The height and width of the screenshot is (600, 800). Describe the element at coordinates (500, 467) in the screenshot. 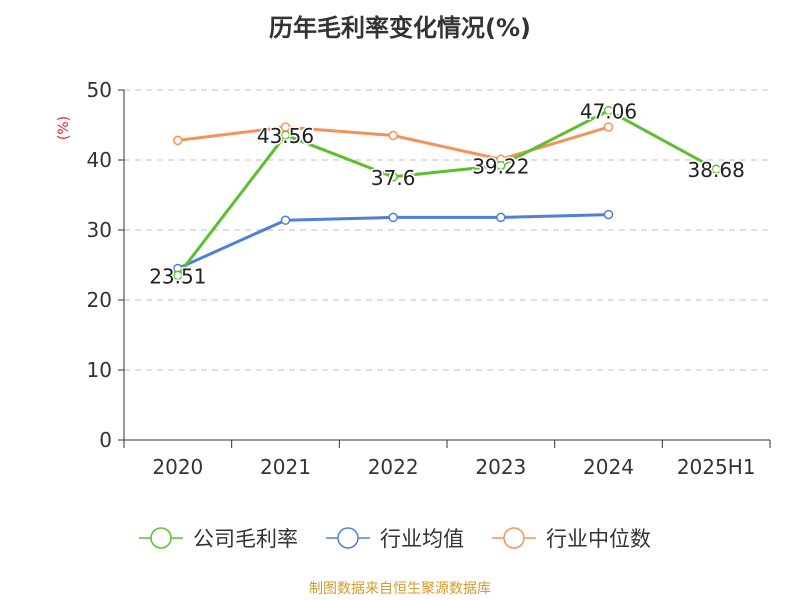

I see `x-tick-label: 2023` at that location.